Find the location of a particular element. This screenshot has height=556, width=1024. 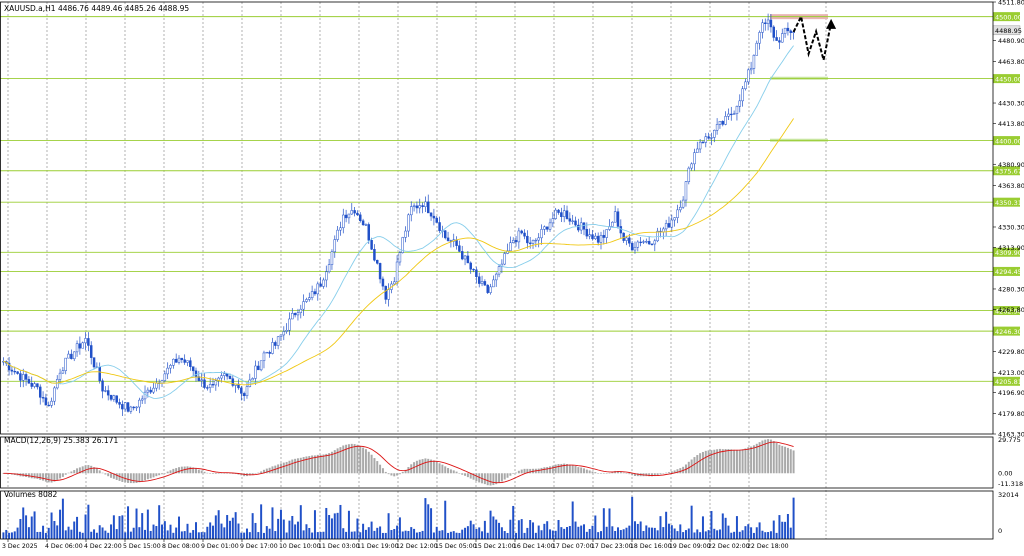

time-tick-label: 15 Dec 05:00 is located at coordinates (456, 546).